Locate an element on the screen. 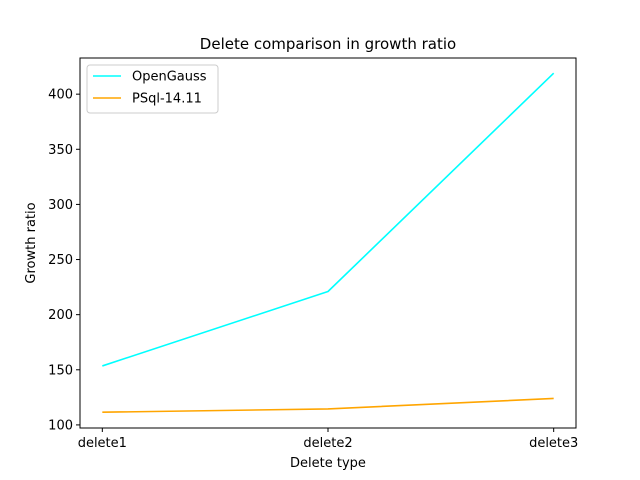  y-tick-label: 300 is located at coordinates (60, 205).